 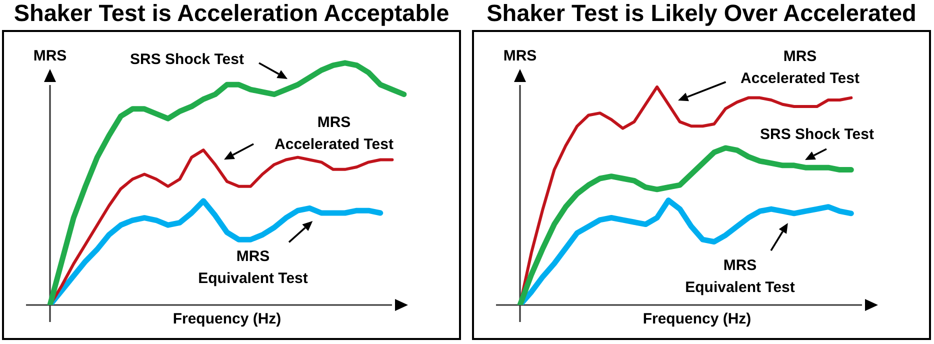 What do you see at coordinates (232, 13) in the screenshot?
I see `chart-title: Shaker Test is Acceleration Acceptable` at bounding box center [232, 13].